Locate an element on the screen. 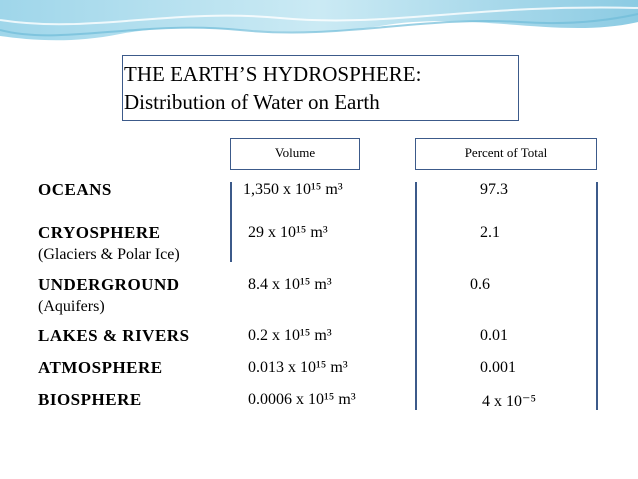  row-label: CRYOSPHERE is located at coordinates (99, 232).